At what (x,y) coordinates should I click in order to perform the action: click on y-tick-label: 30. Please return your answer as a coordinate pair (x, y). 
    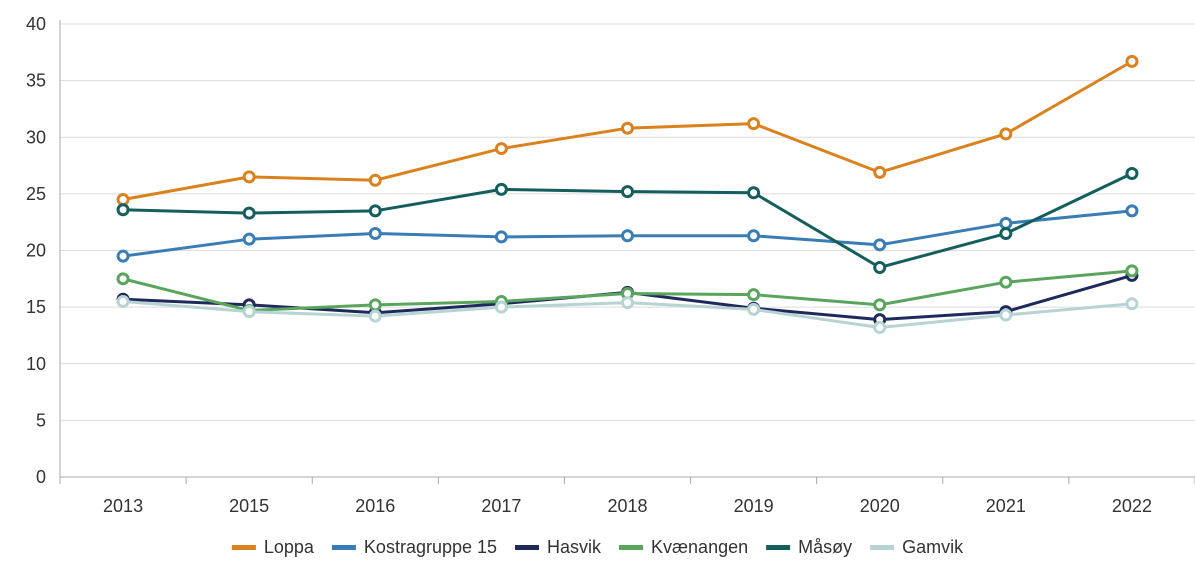
    Looking at the image, I should click on (36, 137).